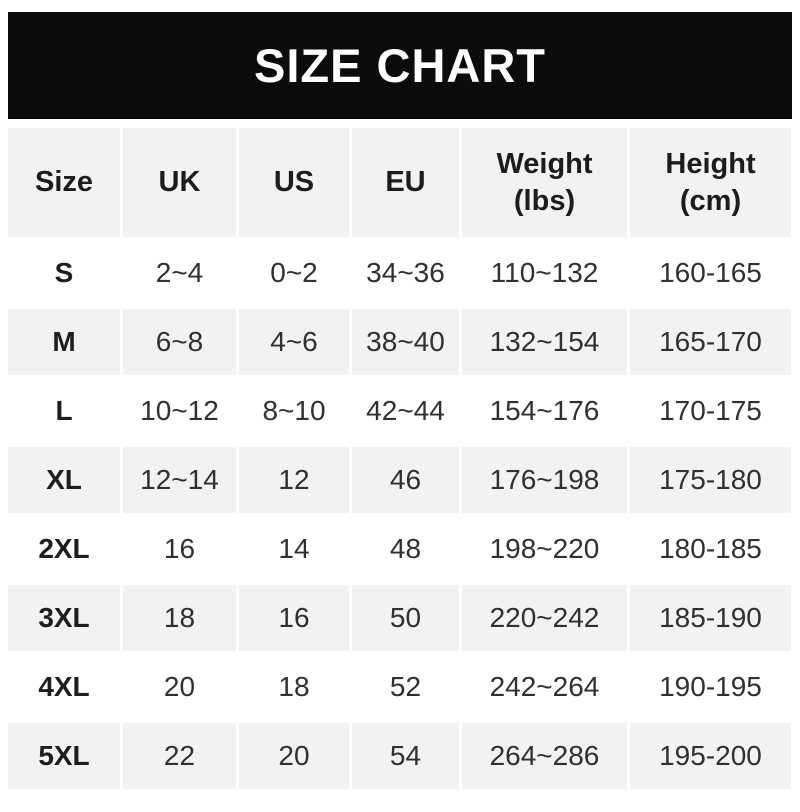  I want to click on column-header-eu: EU, so click(405, 182).